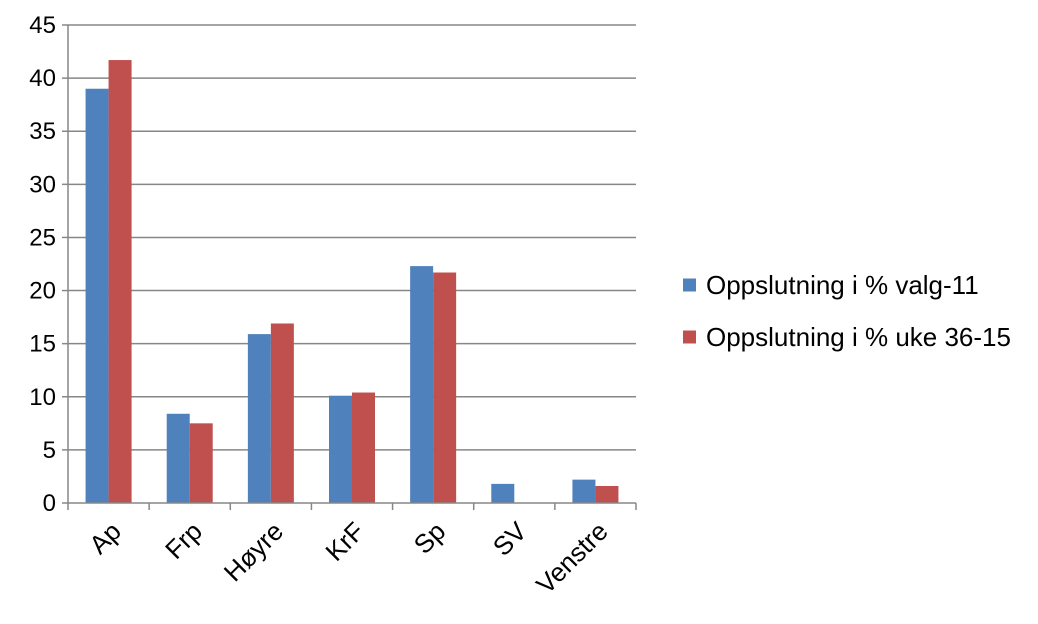  I want to click on bar-høyre-series-1, so click(259, 418).